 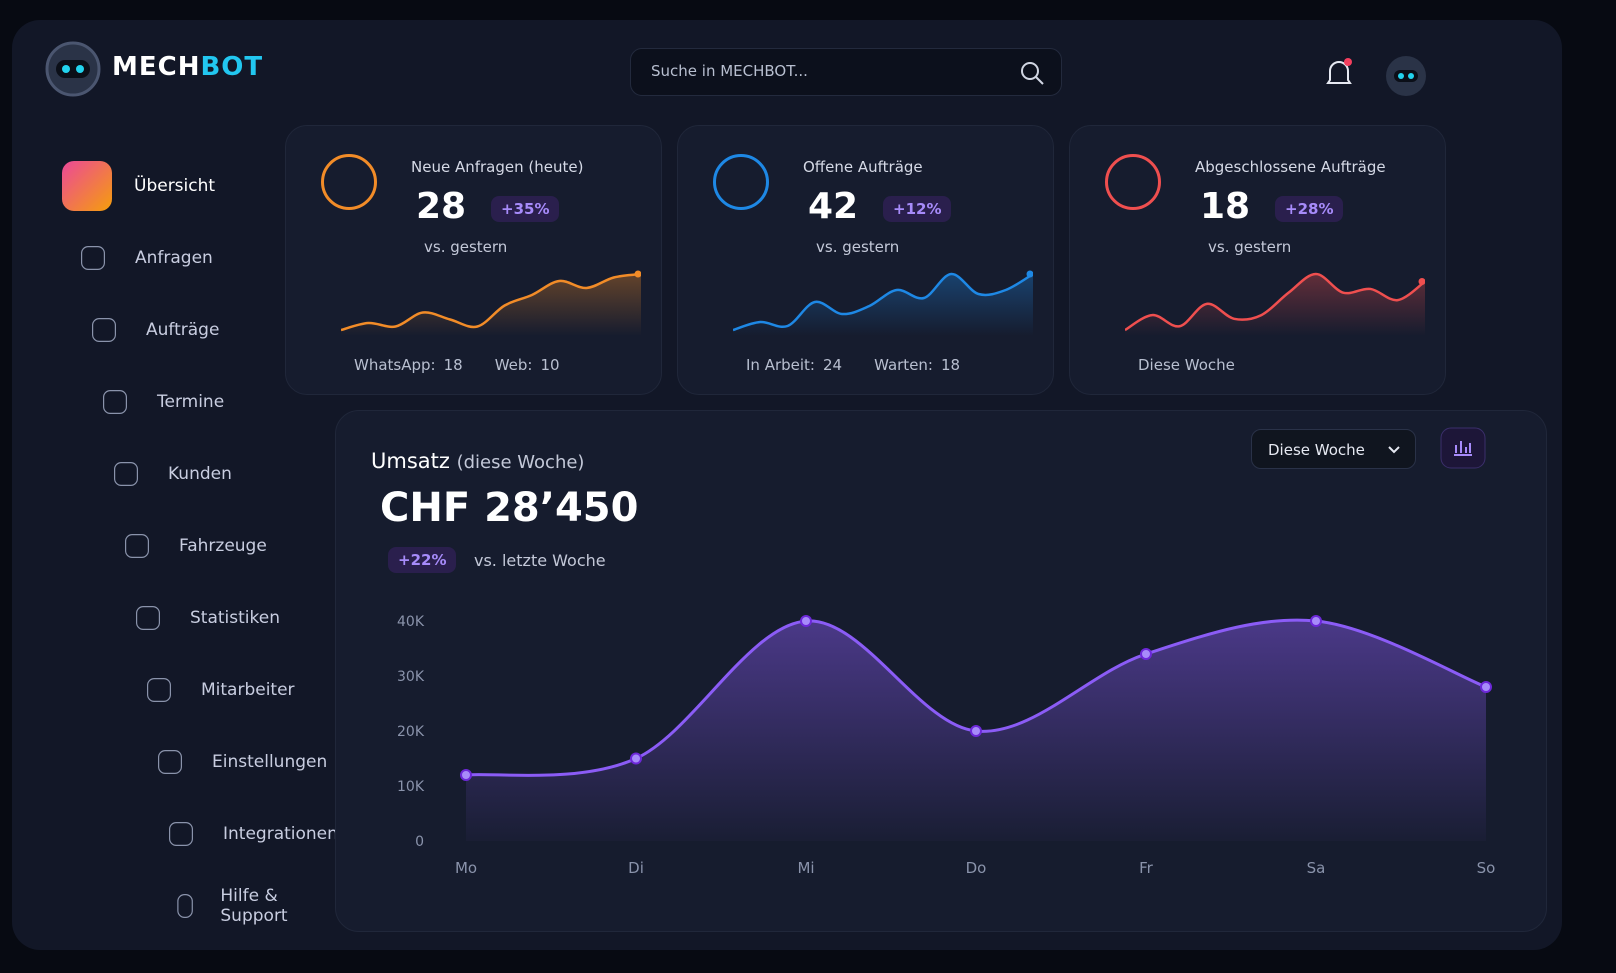 I want to click on x-tick-label: Fr, so click(x=1146, y=868).